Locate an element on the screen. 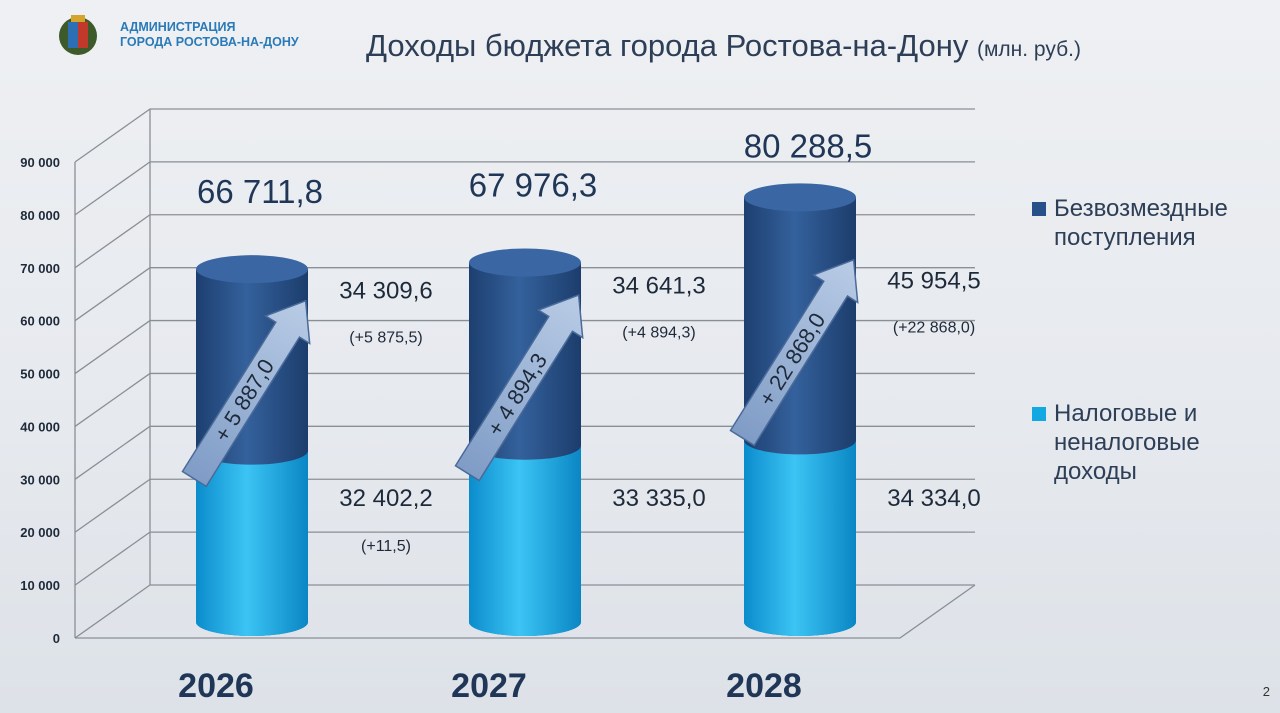  legend-item-grants: Безвозмездные поступления is located at coordinates (1130, 223).